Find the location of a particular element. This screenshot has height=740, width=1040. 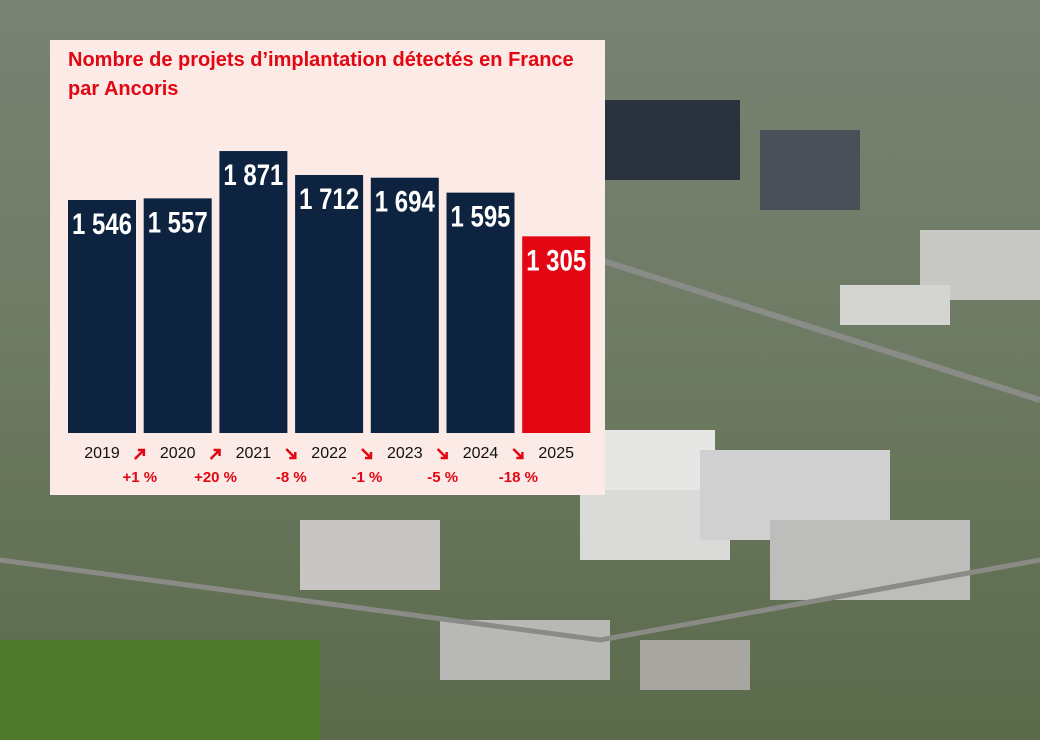

value-label: 1 871 is located at coordinates (253, 175).